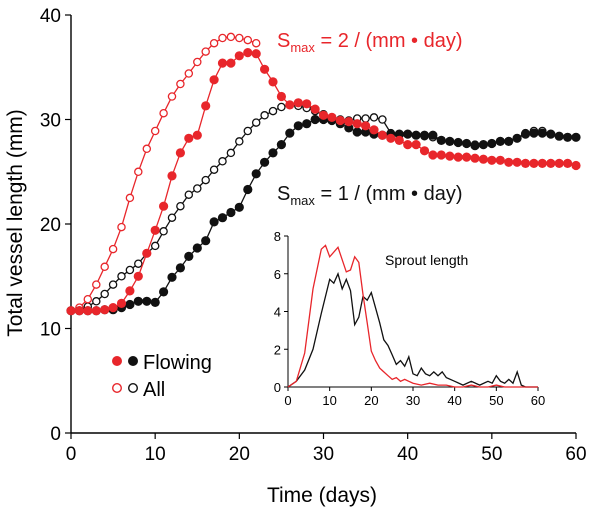  What do you see at coordinates (370, 195) in the screenshot?
I see `annotation-smax-1: Smax = 1 / (mm • day)` at bounding box center [370, 195].